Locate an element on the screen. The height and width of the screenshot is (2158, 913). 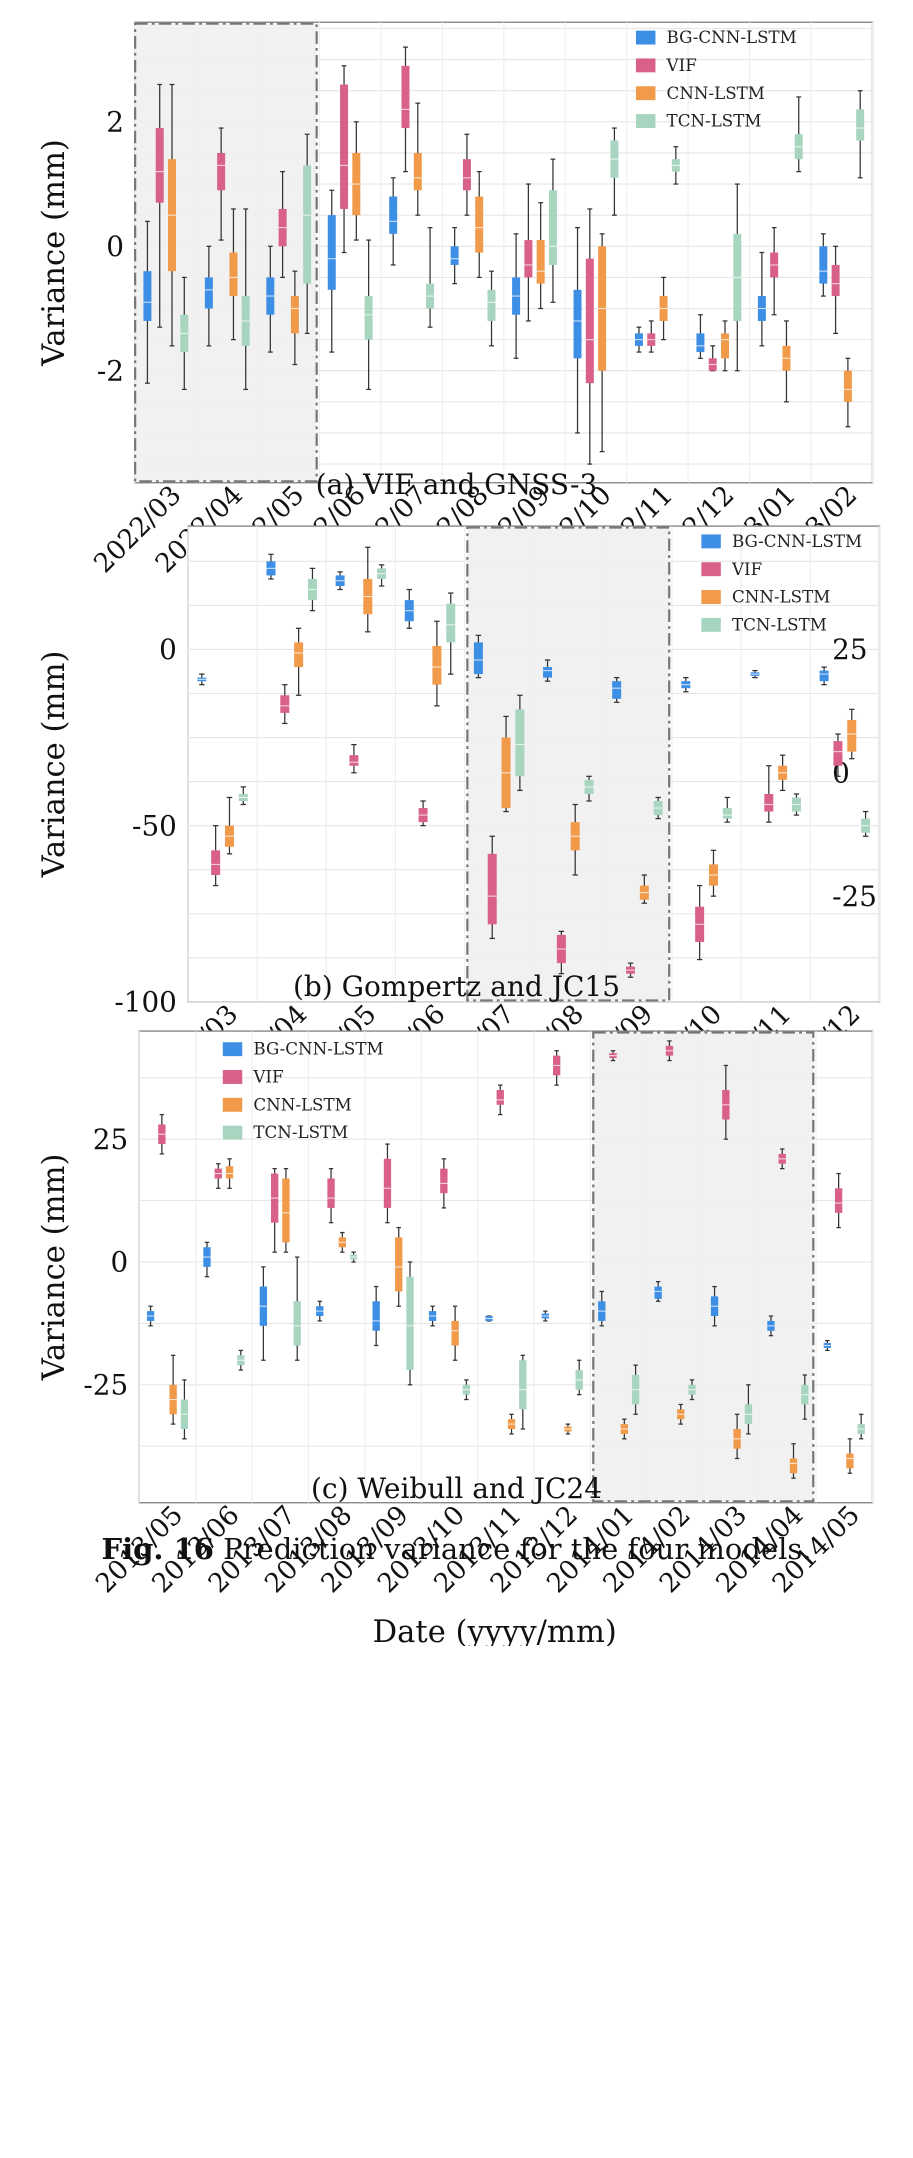
legend-label: BG-CNN-LSTM is located at coordinates (797, 541).